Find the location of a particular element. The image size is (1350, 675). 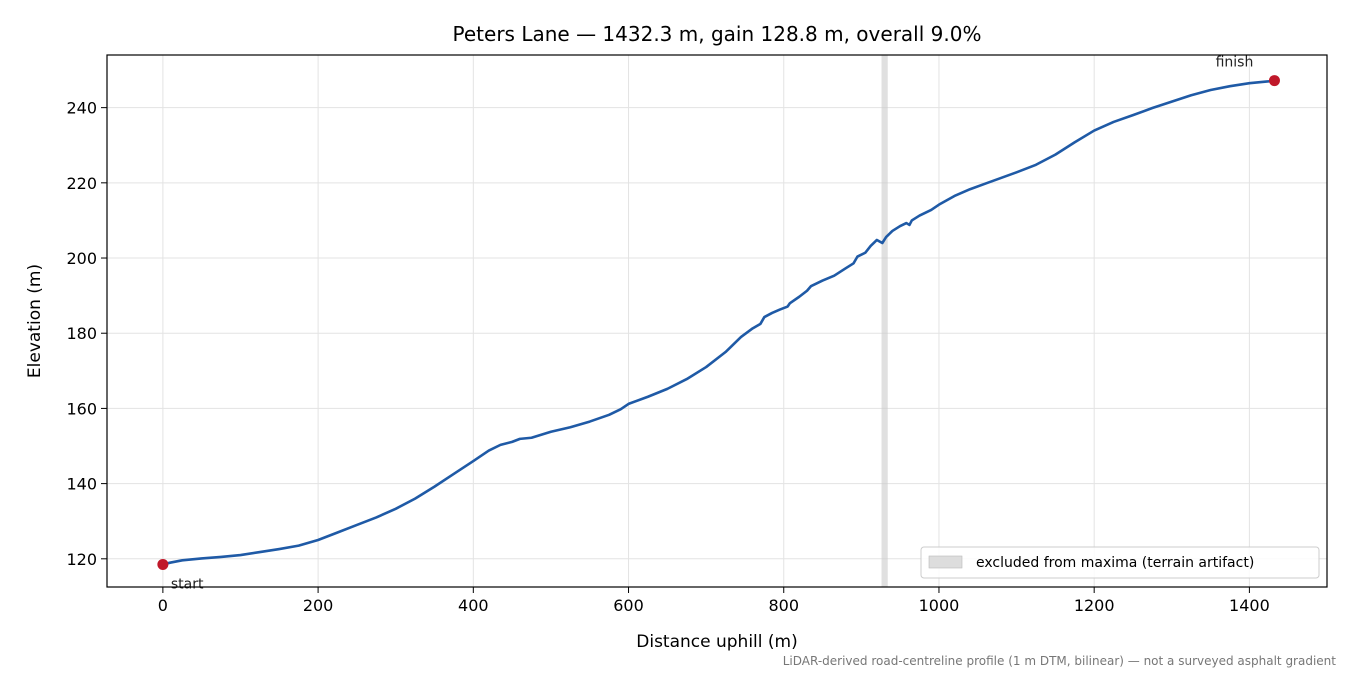

legend-box is located at coordinates (1120, 562).